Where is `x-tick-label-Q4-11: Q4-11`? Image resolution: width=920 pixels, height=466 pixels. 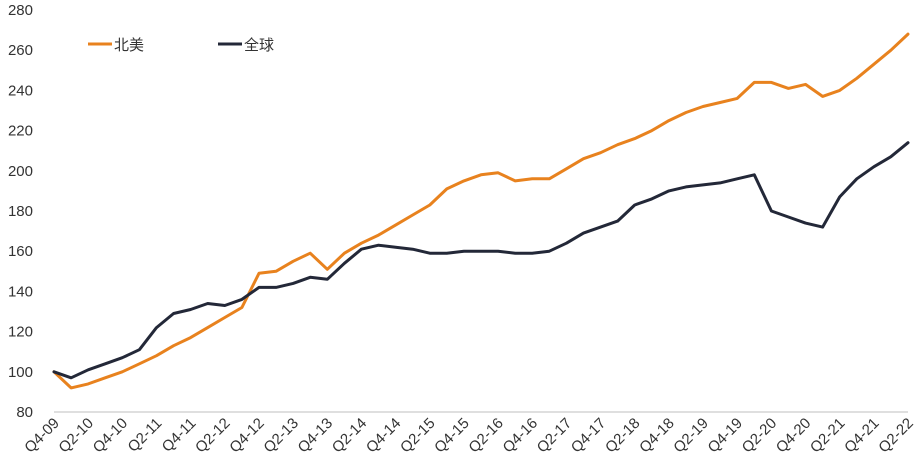
x-tick-label-Q4-11: Q4-11 is located at coordinates (179, 435).